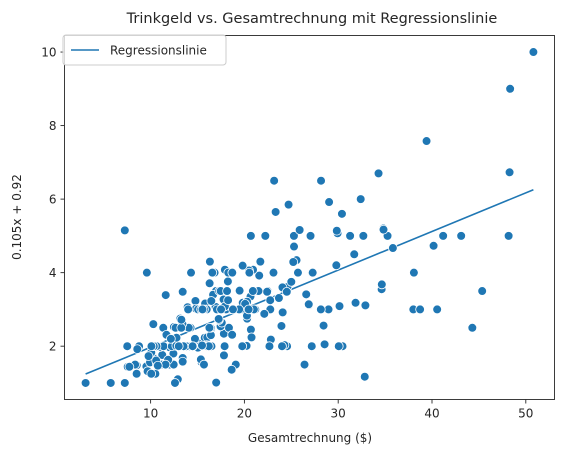 The width and height of the screenshot is (562, 455). What do you see at coordinates (338, 414) in the screenshot?
I see `x-tick-label: 30` at bounding box center [338, 414].